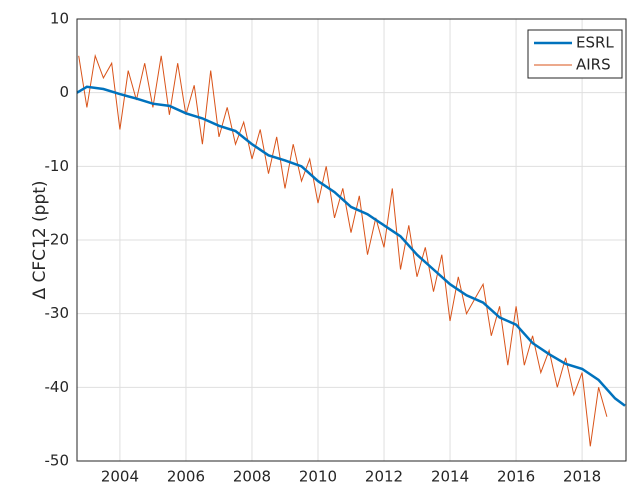 The height and width of the screenshot is (494, 627). I want to click on legend-label: ESRL, so click(595, 43).